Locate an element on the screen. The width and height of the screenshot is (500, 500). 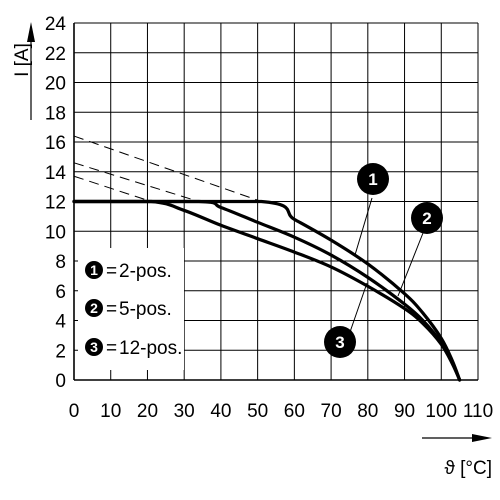
x-tick-label: 10 is located at coordinates (110, 411).